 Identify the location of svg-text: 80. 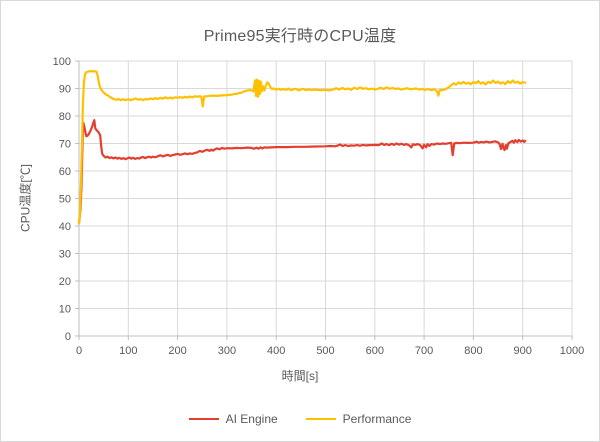
(65, 117).